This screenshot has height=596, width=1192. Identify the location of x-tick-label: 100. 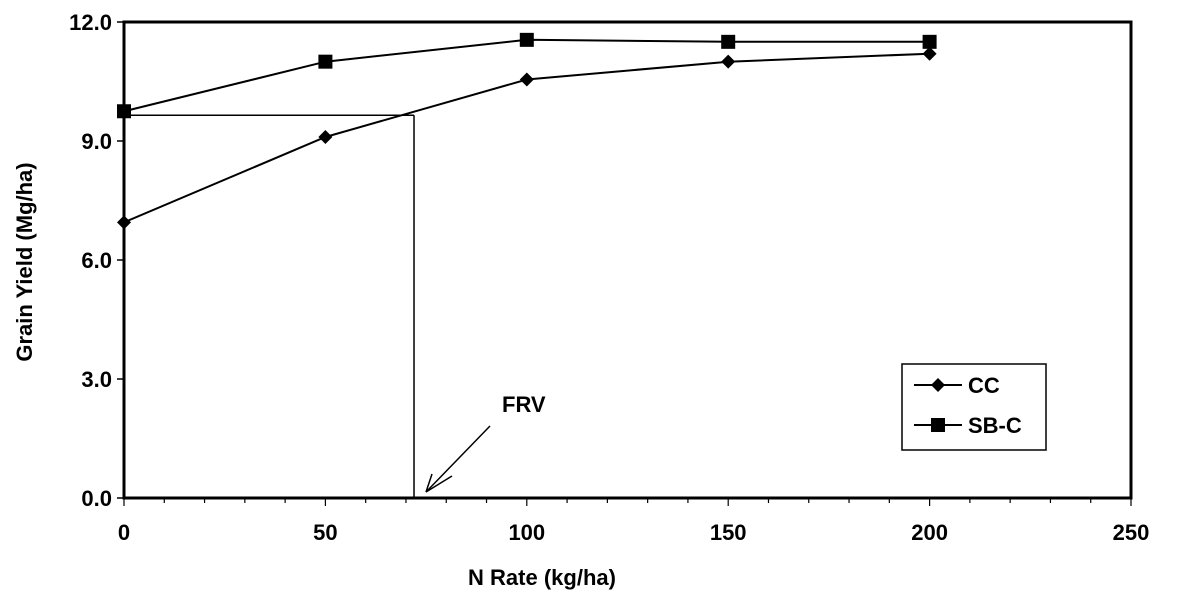
(526, 532).